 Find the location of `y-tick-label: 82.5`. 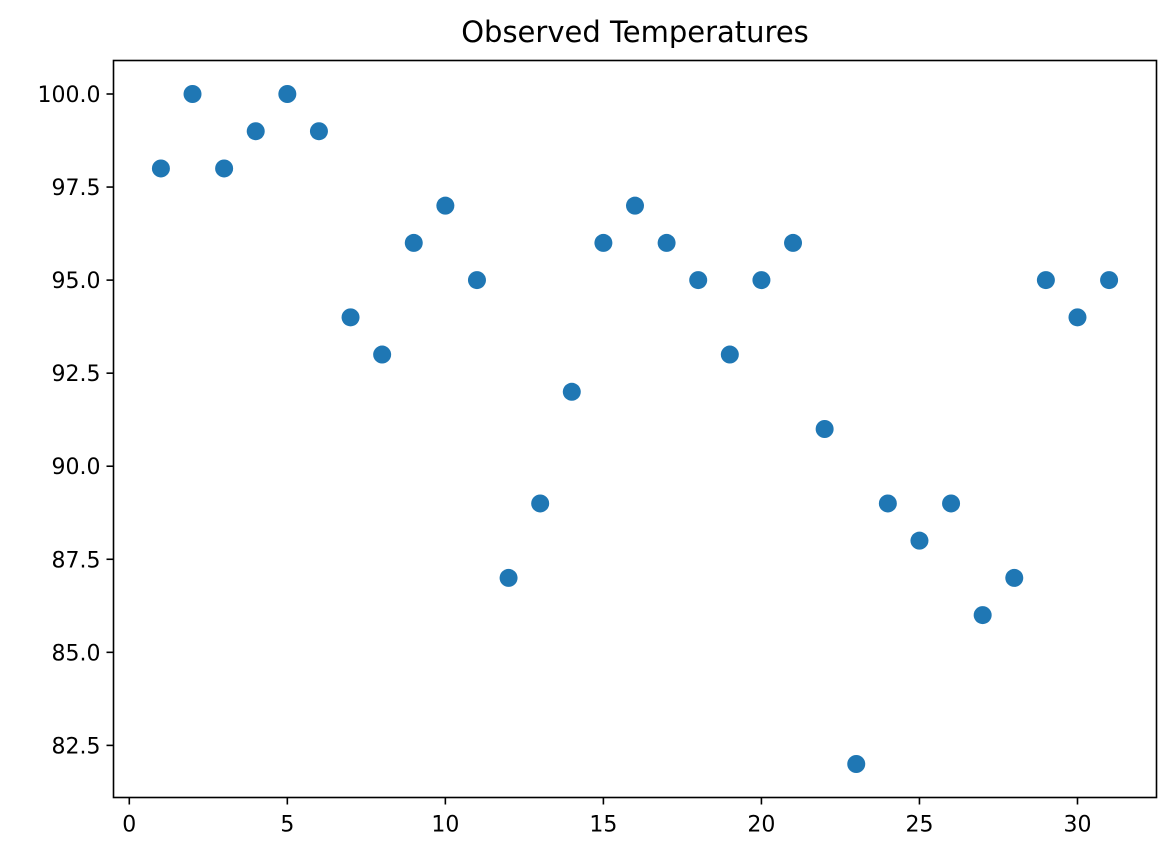

y-tick-label: 82.5 is located at coordinates (76, 746).